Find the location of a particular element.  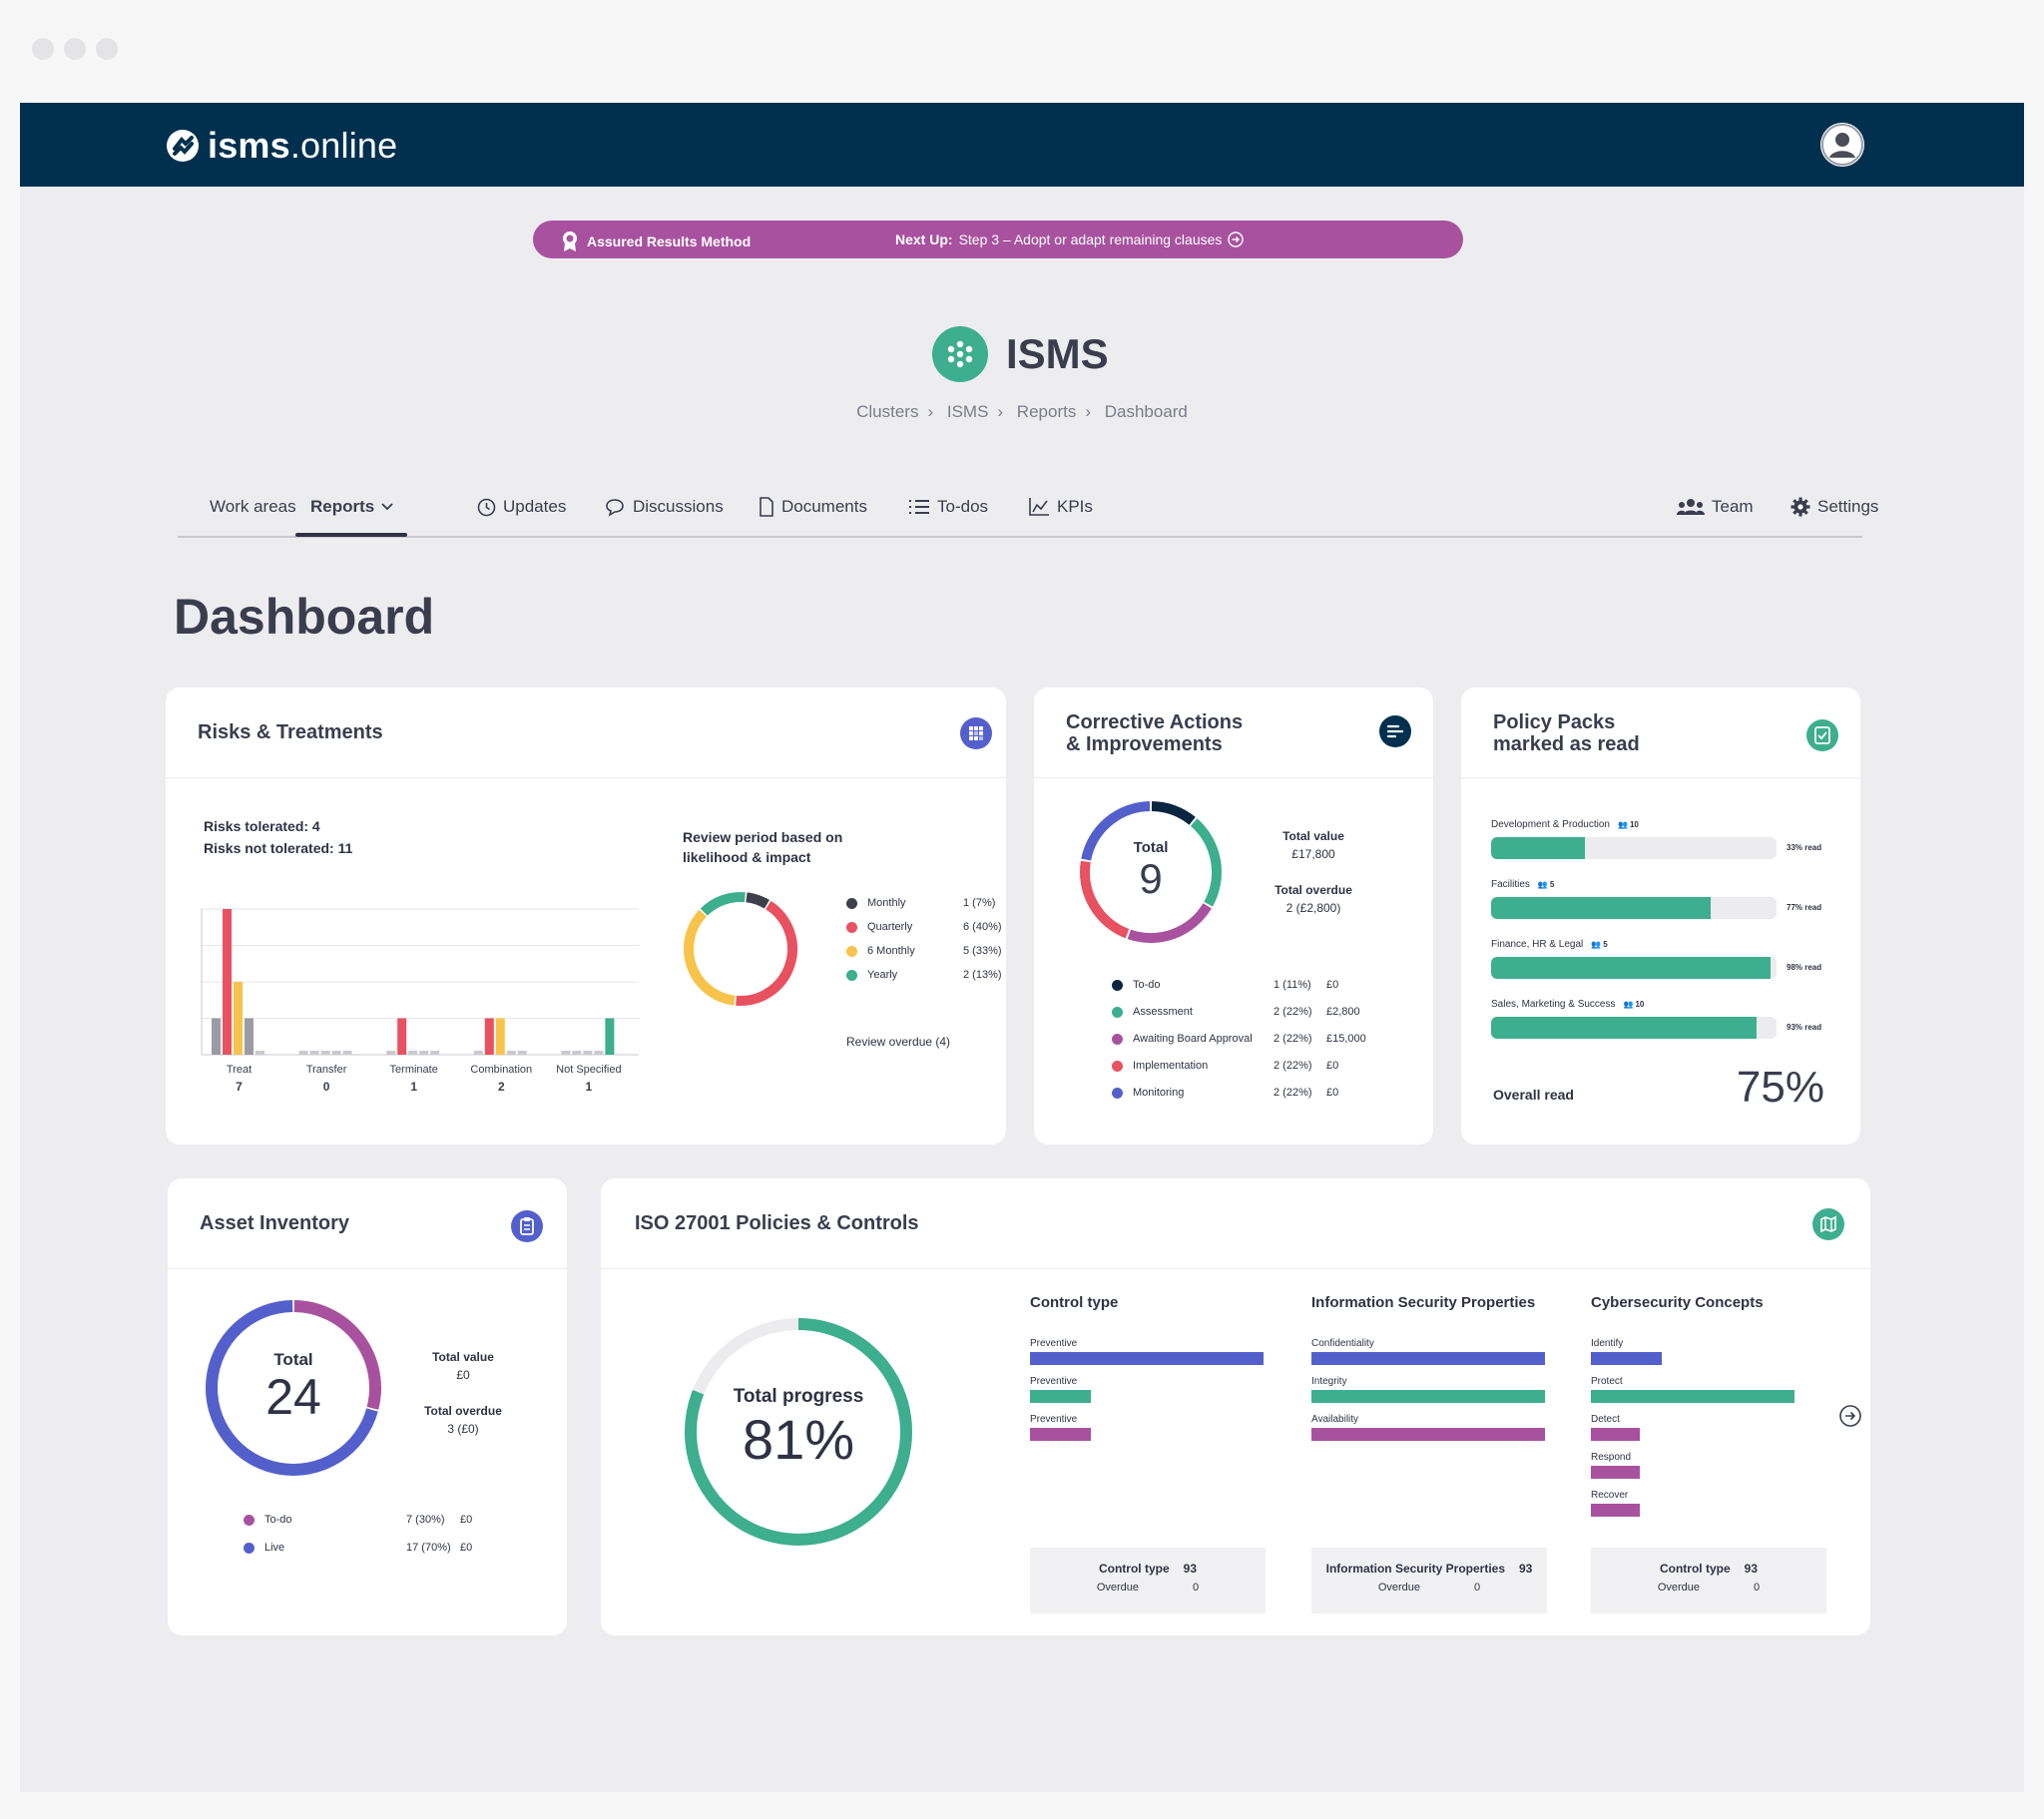

tab-documents: Documents is located at coordinates (813, 507).